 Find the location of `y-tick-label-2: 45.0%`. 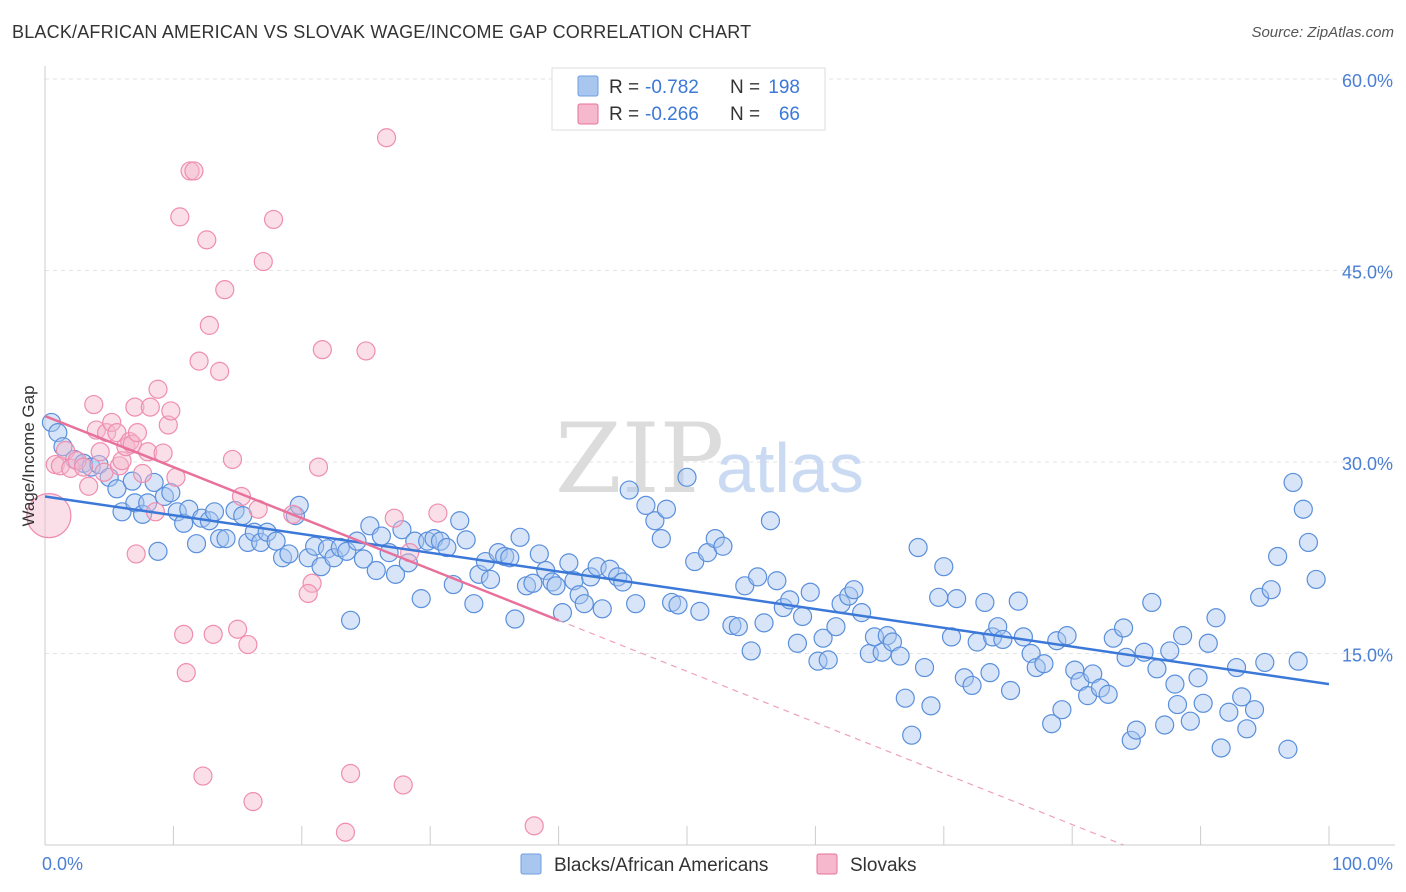

y-tick-label-2: 45.0% is located at coordinates (1367, 273).